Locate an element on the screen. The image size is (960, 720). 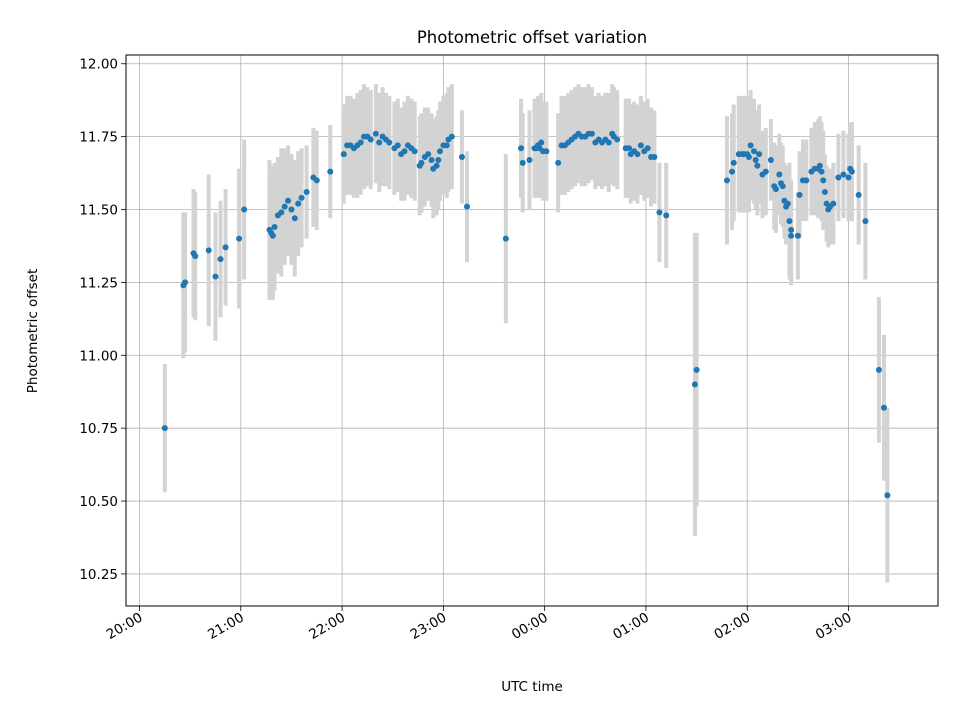
y-tick-label: 10.50 is located at coordinates (98, 502).